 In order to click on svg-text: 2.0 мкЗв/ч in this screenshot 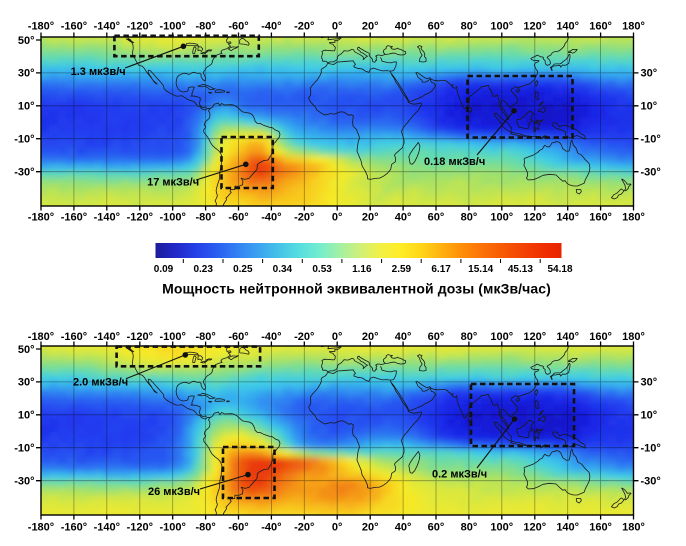, I will do `click(100, 383)`.